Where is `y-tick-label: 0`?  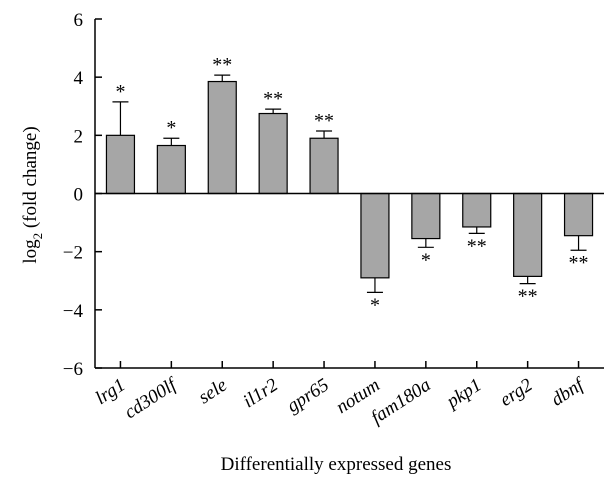
y-tick-label: 0 is located at coordinates (79, 195).